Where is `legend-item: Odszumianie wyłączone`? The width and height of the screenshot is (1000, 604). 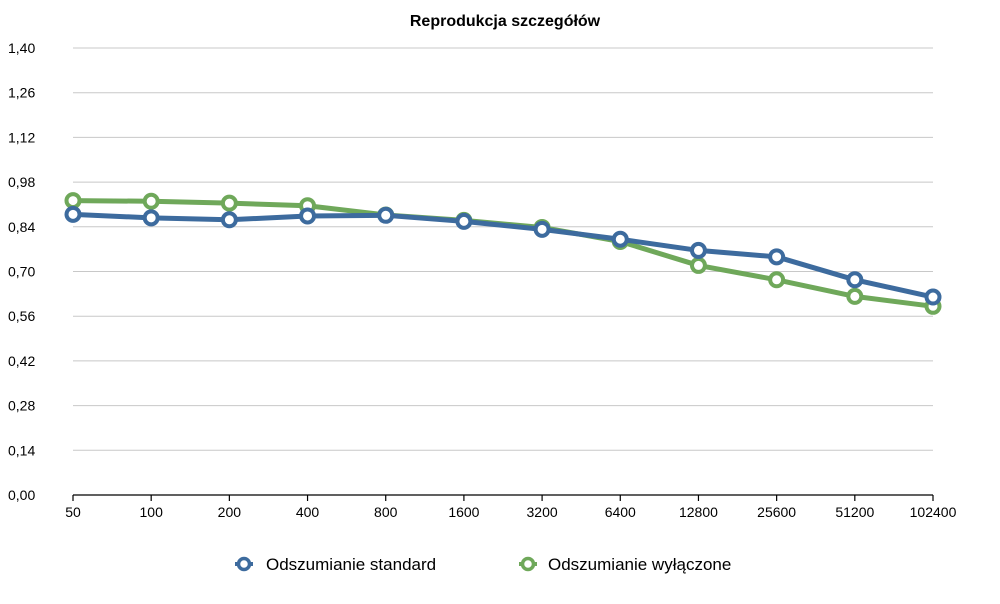 legend-item: Odszumianie wyłączone is located at coordinates (625, 564).